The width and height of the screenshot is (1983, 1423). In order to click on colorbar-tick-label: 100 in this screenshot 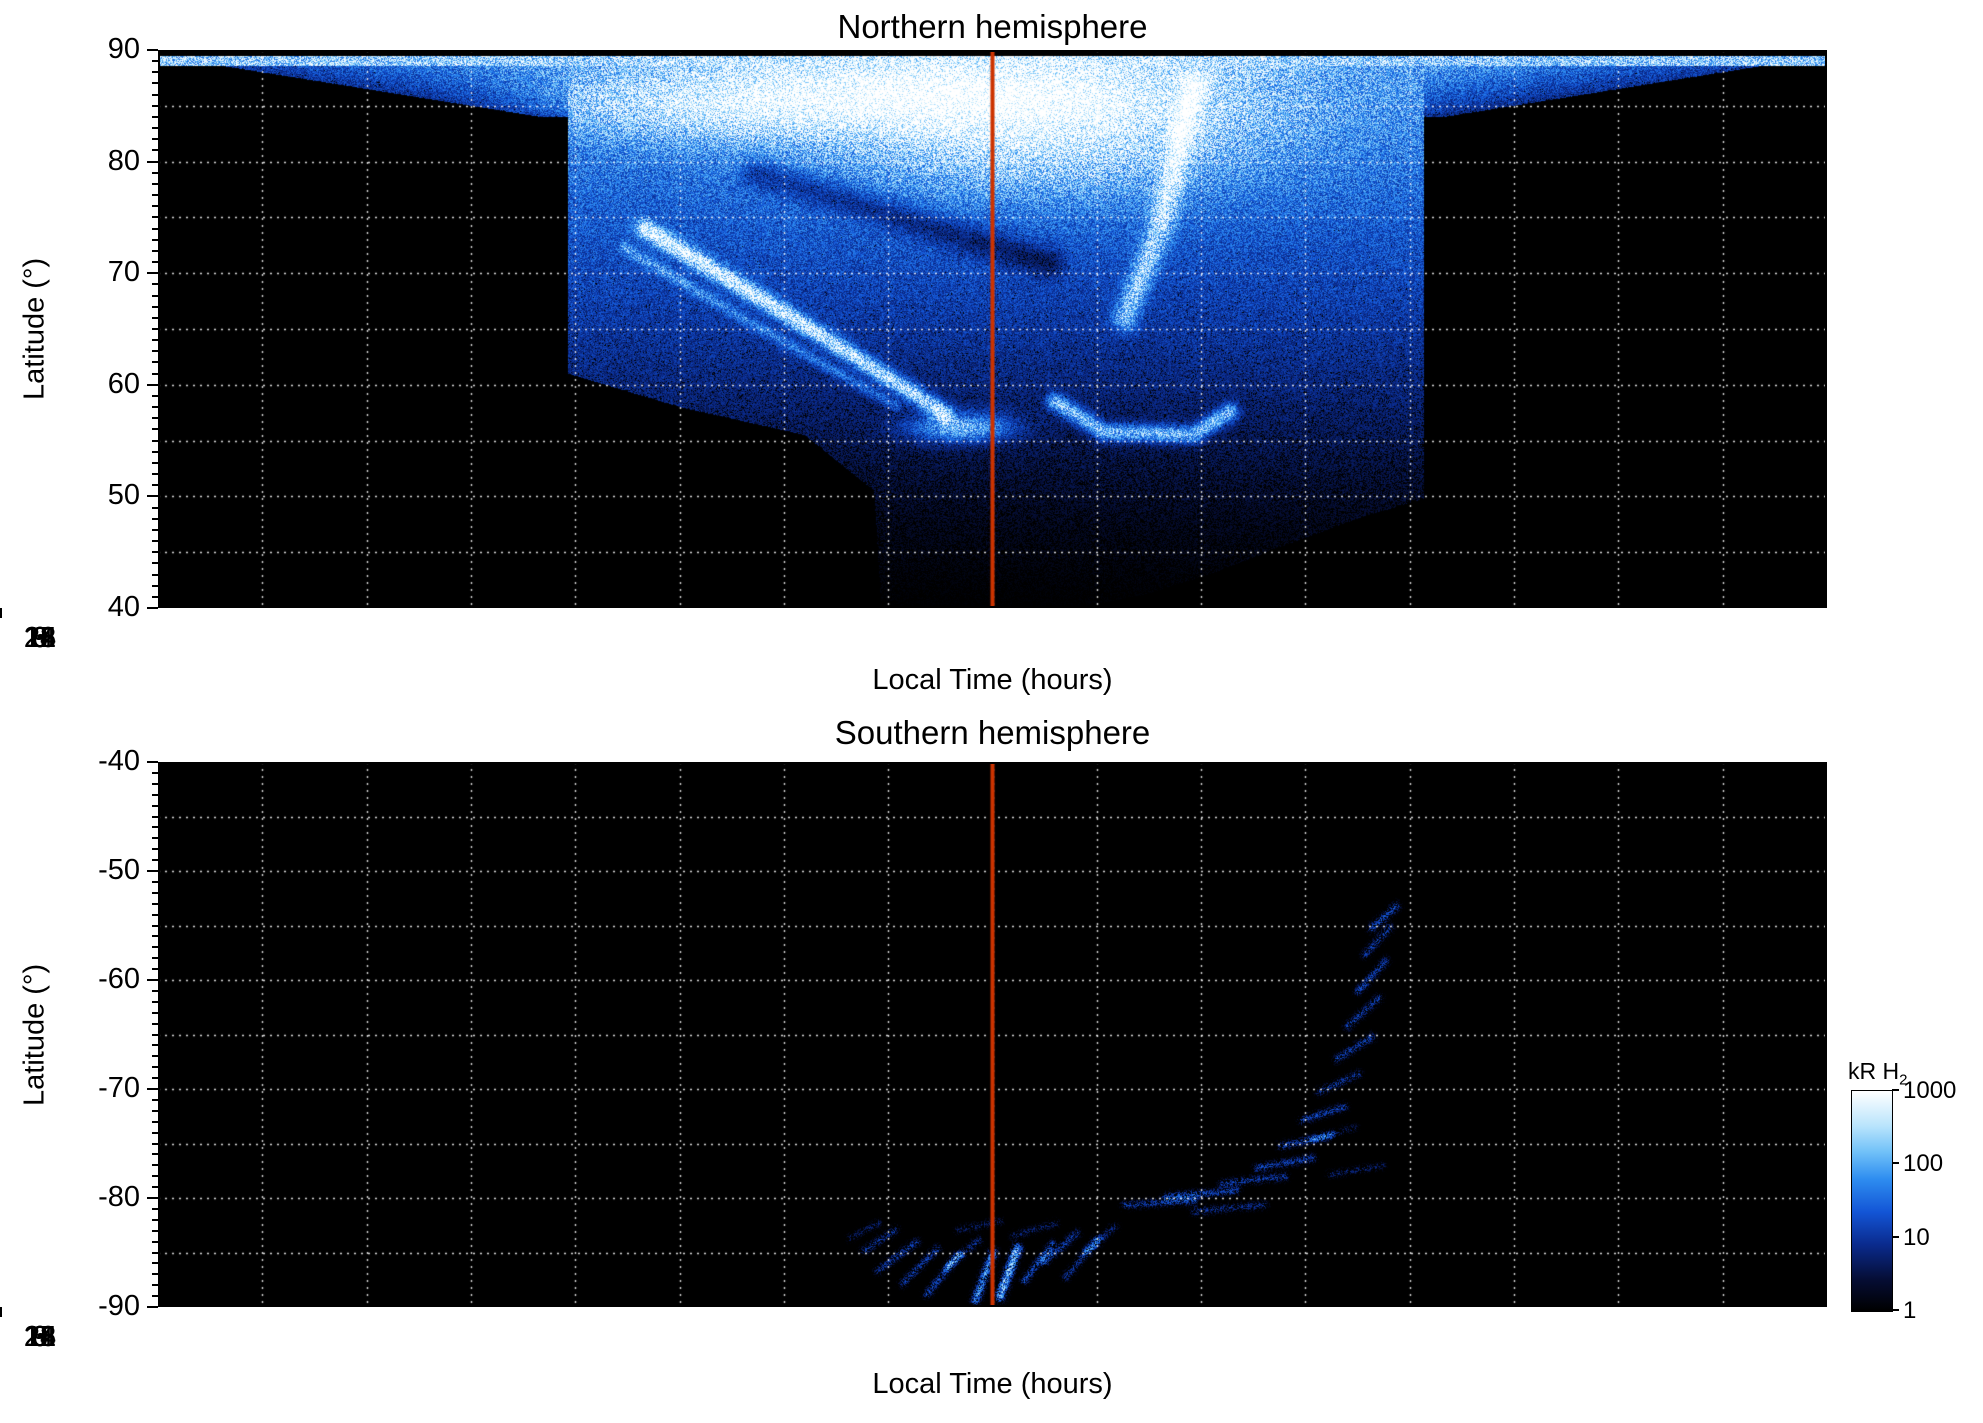, I will do `click(1923, 1164)`.